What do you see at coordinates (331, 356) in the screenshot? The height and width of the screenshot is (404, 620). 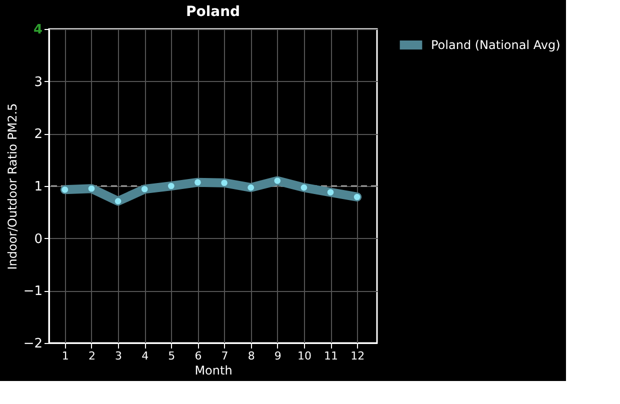 I see `x-tick-label: 11` at bounding box center [331, 356].